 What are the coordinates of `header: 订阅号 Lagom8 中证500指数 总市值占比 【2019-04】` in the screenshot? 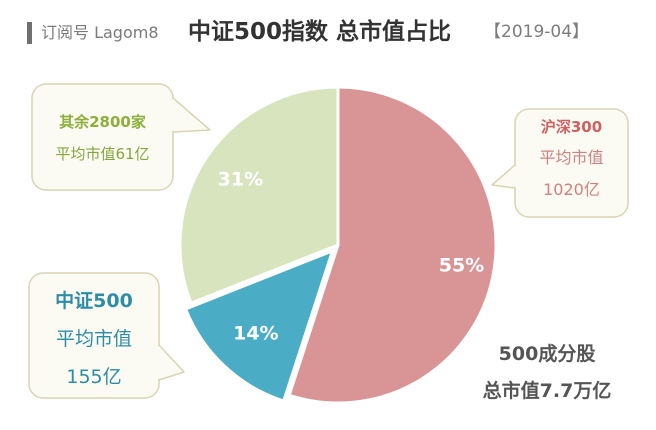 It's located at (328, 30).